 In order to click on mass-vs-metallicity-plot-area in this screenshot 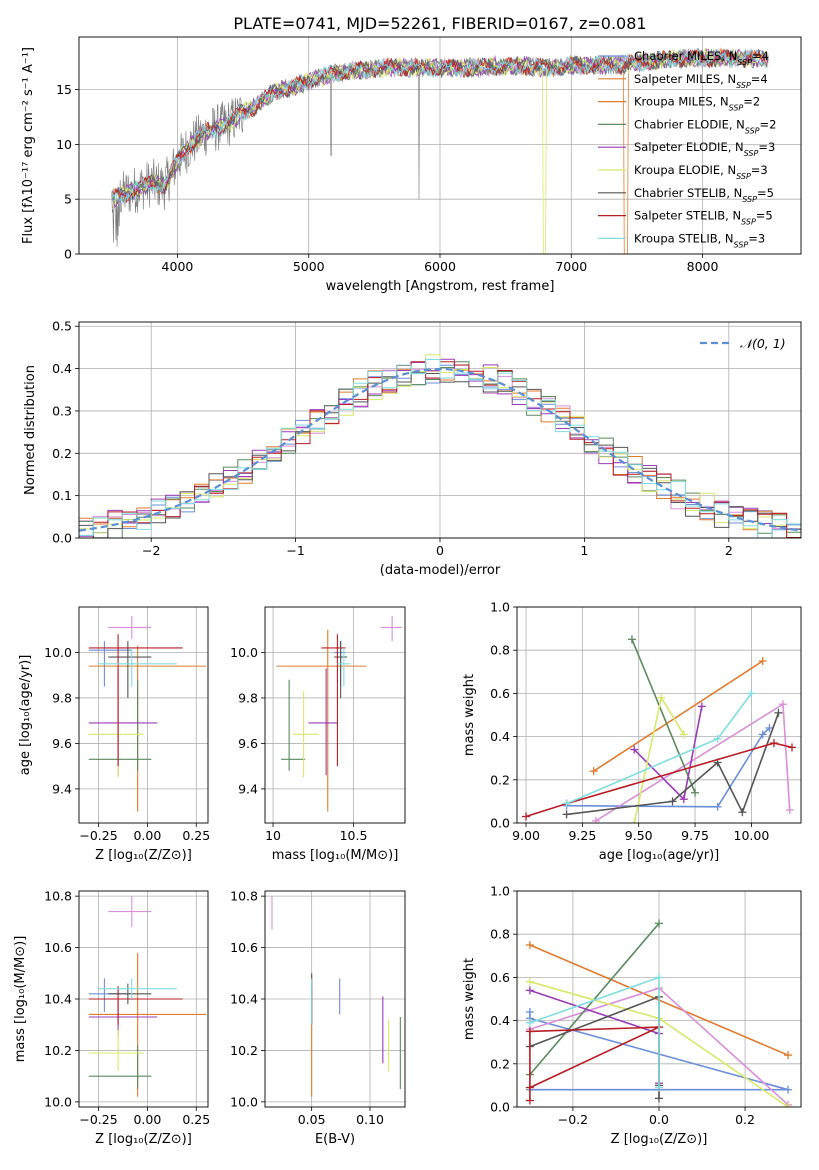, I will do `click(147, 996)`.